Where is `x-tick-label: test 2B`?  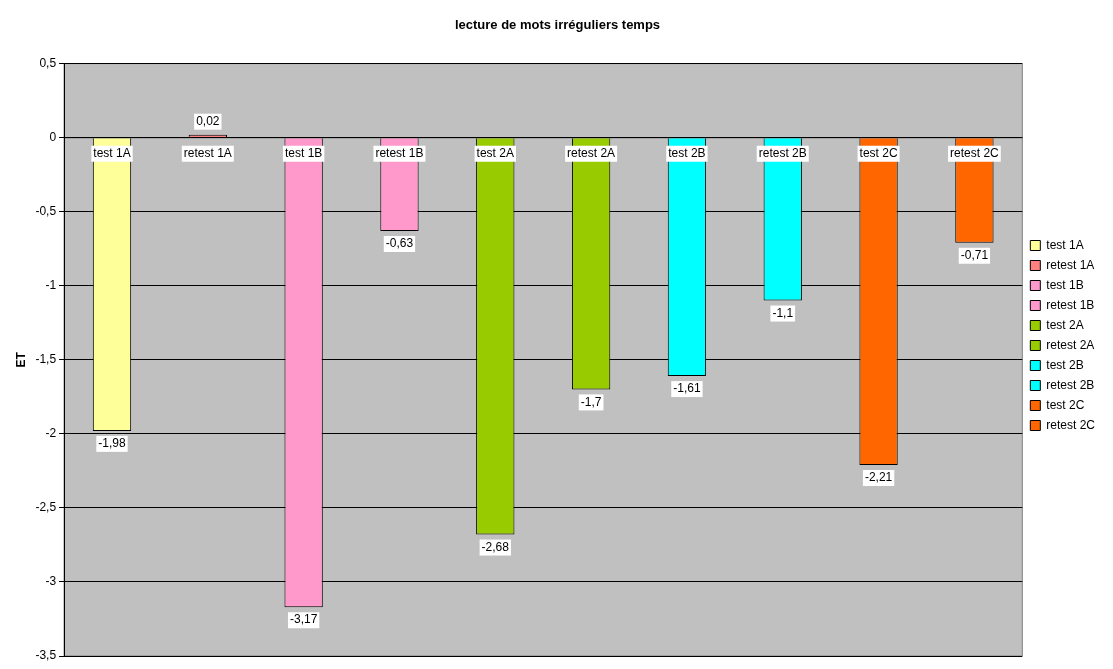 x-tick-label: test 2B is located at coordinates (687, 152).